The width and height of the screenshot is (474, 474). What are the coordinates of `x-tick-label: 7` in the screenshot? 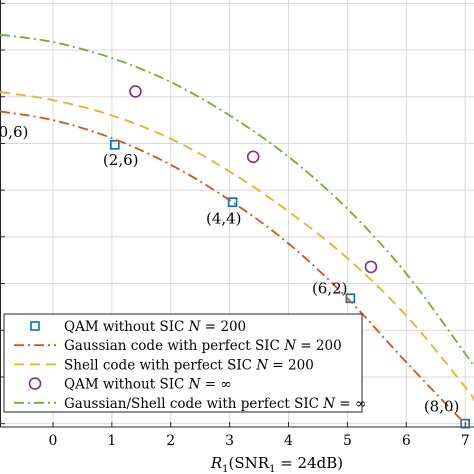 It's located at (465, 441).